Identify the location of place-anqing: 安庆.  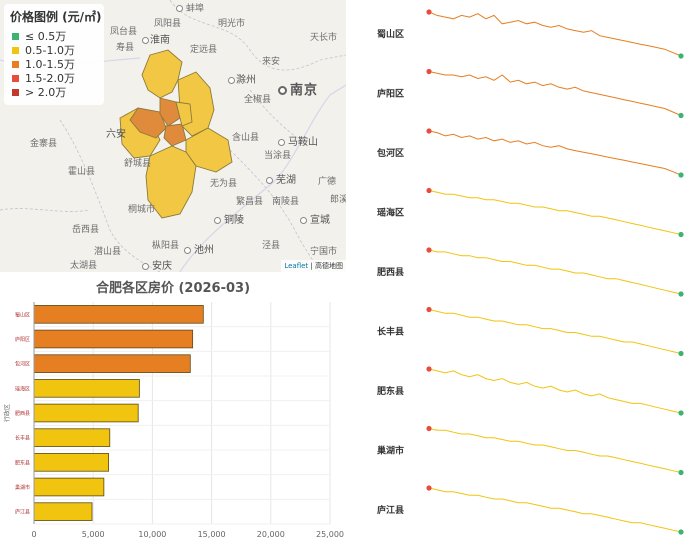
(162, 266).